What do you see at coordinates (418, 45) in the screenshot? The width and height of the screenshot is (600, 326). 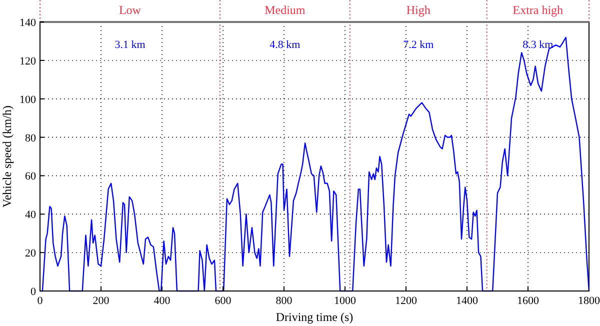 I see `annotation: 7.2 km` at bounding box center [418, 45].